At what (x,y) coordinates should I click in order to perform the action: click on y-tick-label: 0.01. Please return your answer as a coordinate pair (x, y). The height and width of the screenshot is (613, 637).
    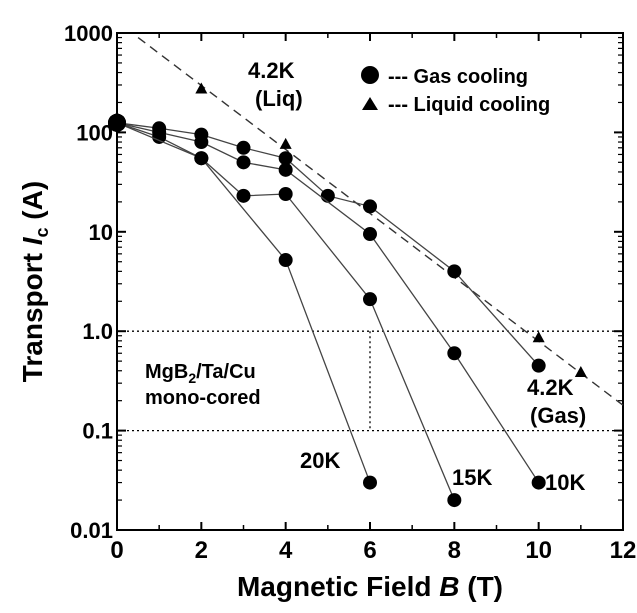
    Looking at the image, I should click on (91, 530).